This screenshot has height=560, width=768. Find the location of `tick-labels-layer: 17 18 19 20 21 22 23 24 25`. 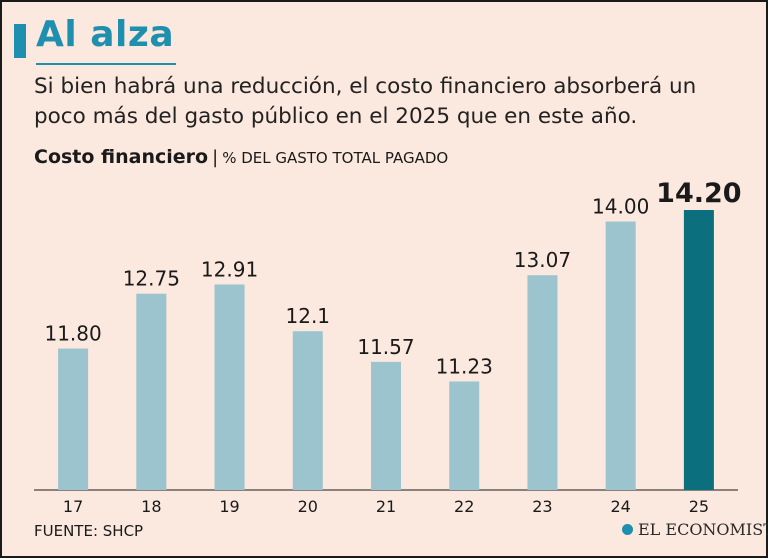

tick-labels-layer: 17 18 19 20 21 22 23 24 25 is located at coordinates (386, 506).